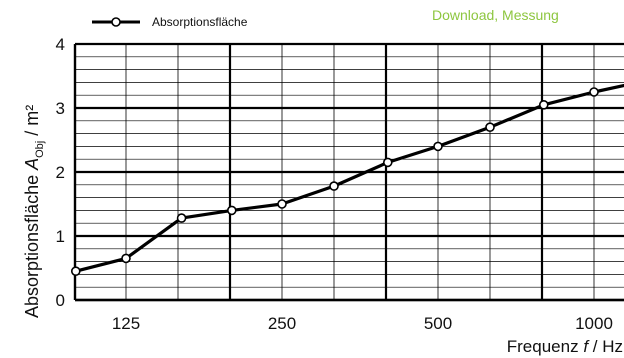  What do you see at coordinates (605, 346) in the screenshot?
I see `x-axis-label-unit: / Hz` at bounding box center [605, 346].